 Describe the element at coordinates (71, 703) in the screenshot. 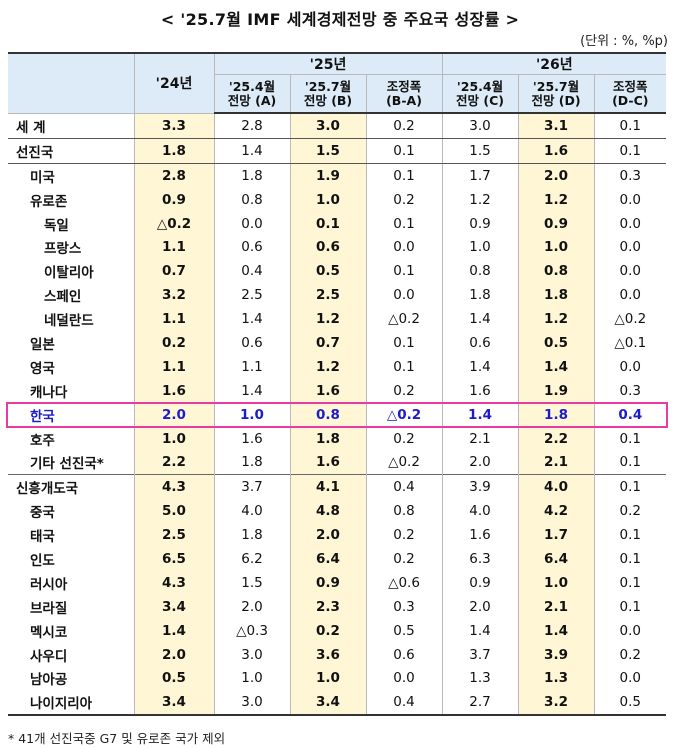

I see `row-label: 나이지리아` at that location.